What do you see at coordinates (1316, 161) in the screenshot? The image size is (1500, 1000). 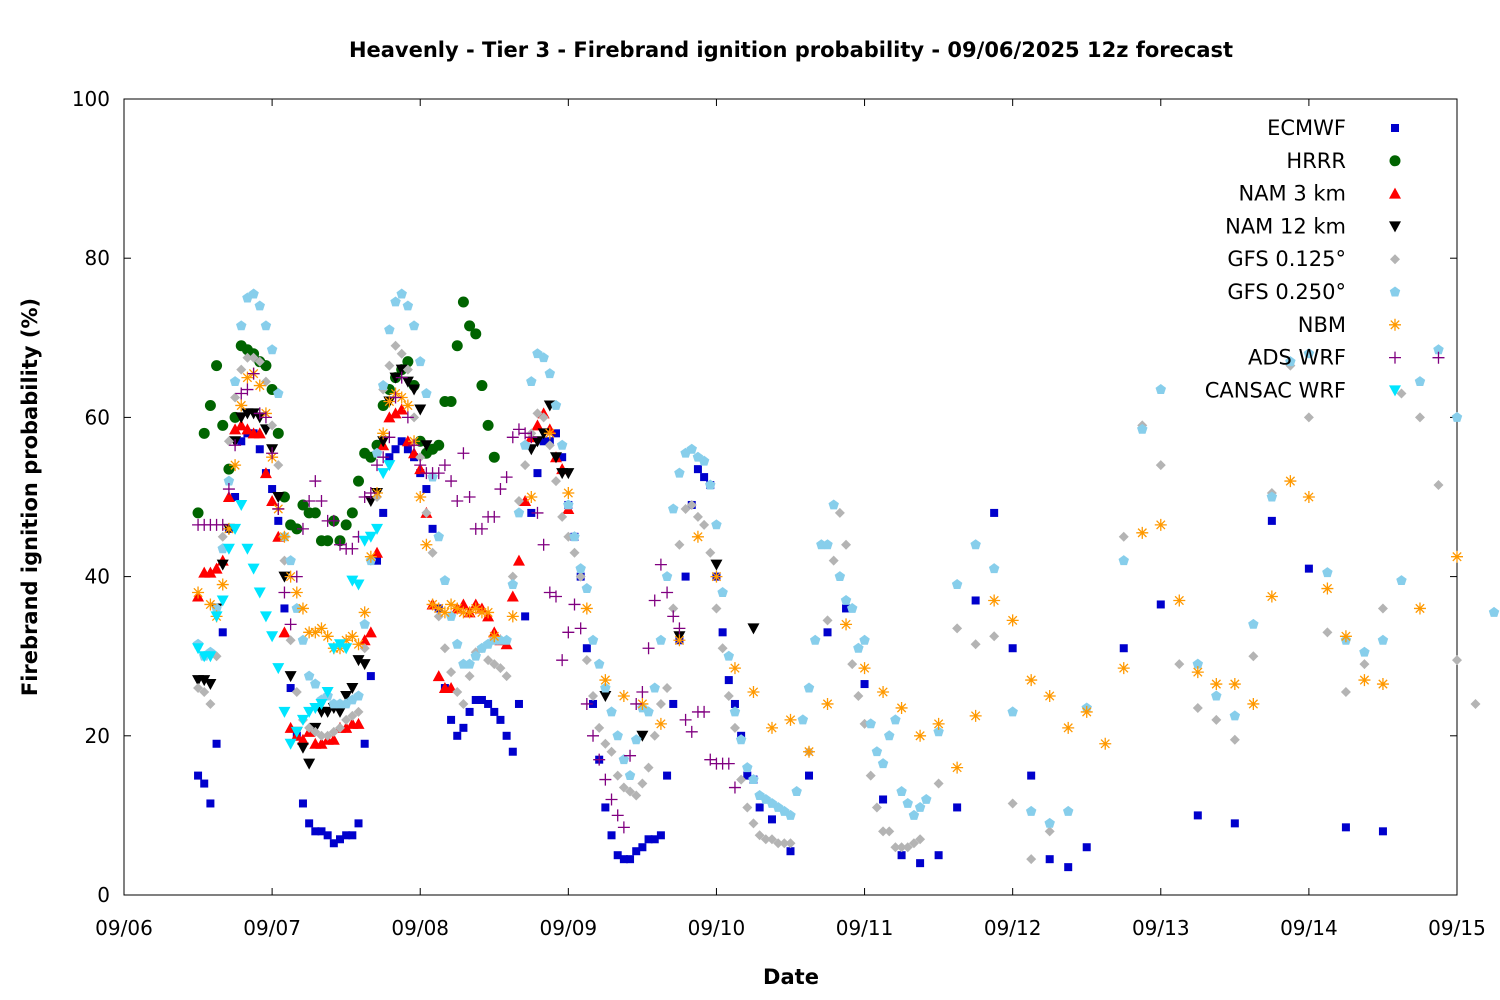 I see `legend-entry-label: HRRR` at bounding box center [1316, 161].